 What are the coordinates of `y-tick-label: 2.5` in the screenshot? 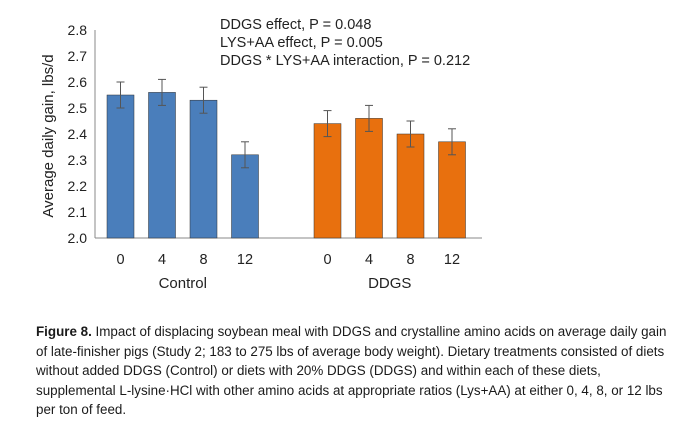 It's located at (78, 108).